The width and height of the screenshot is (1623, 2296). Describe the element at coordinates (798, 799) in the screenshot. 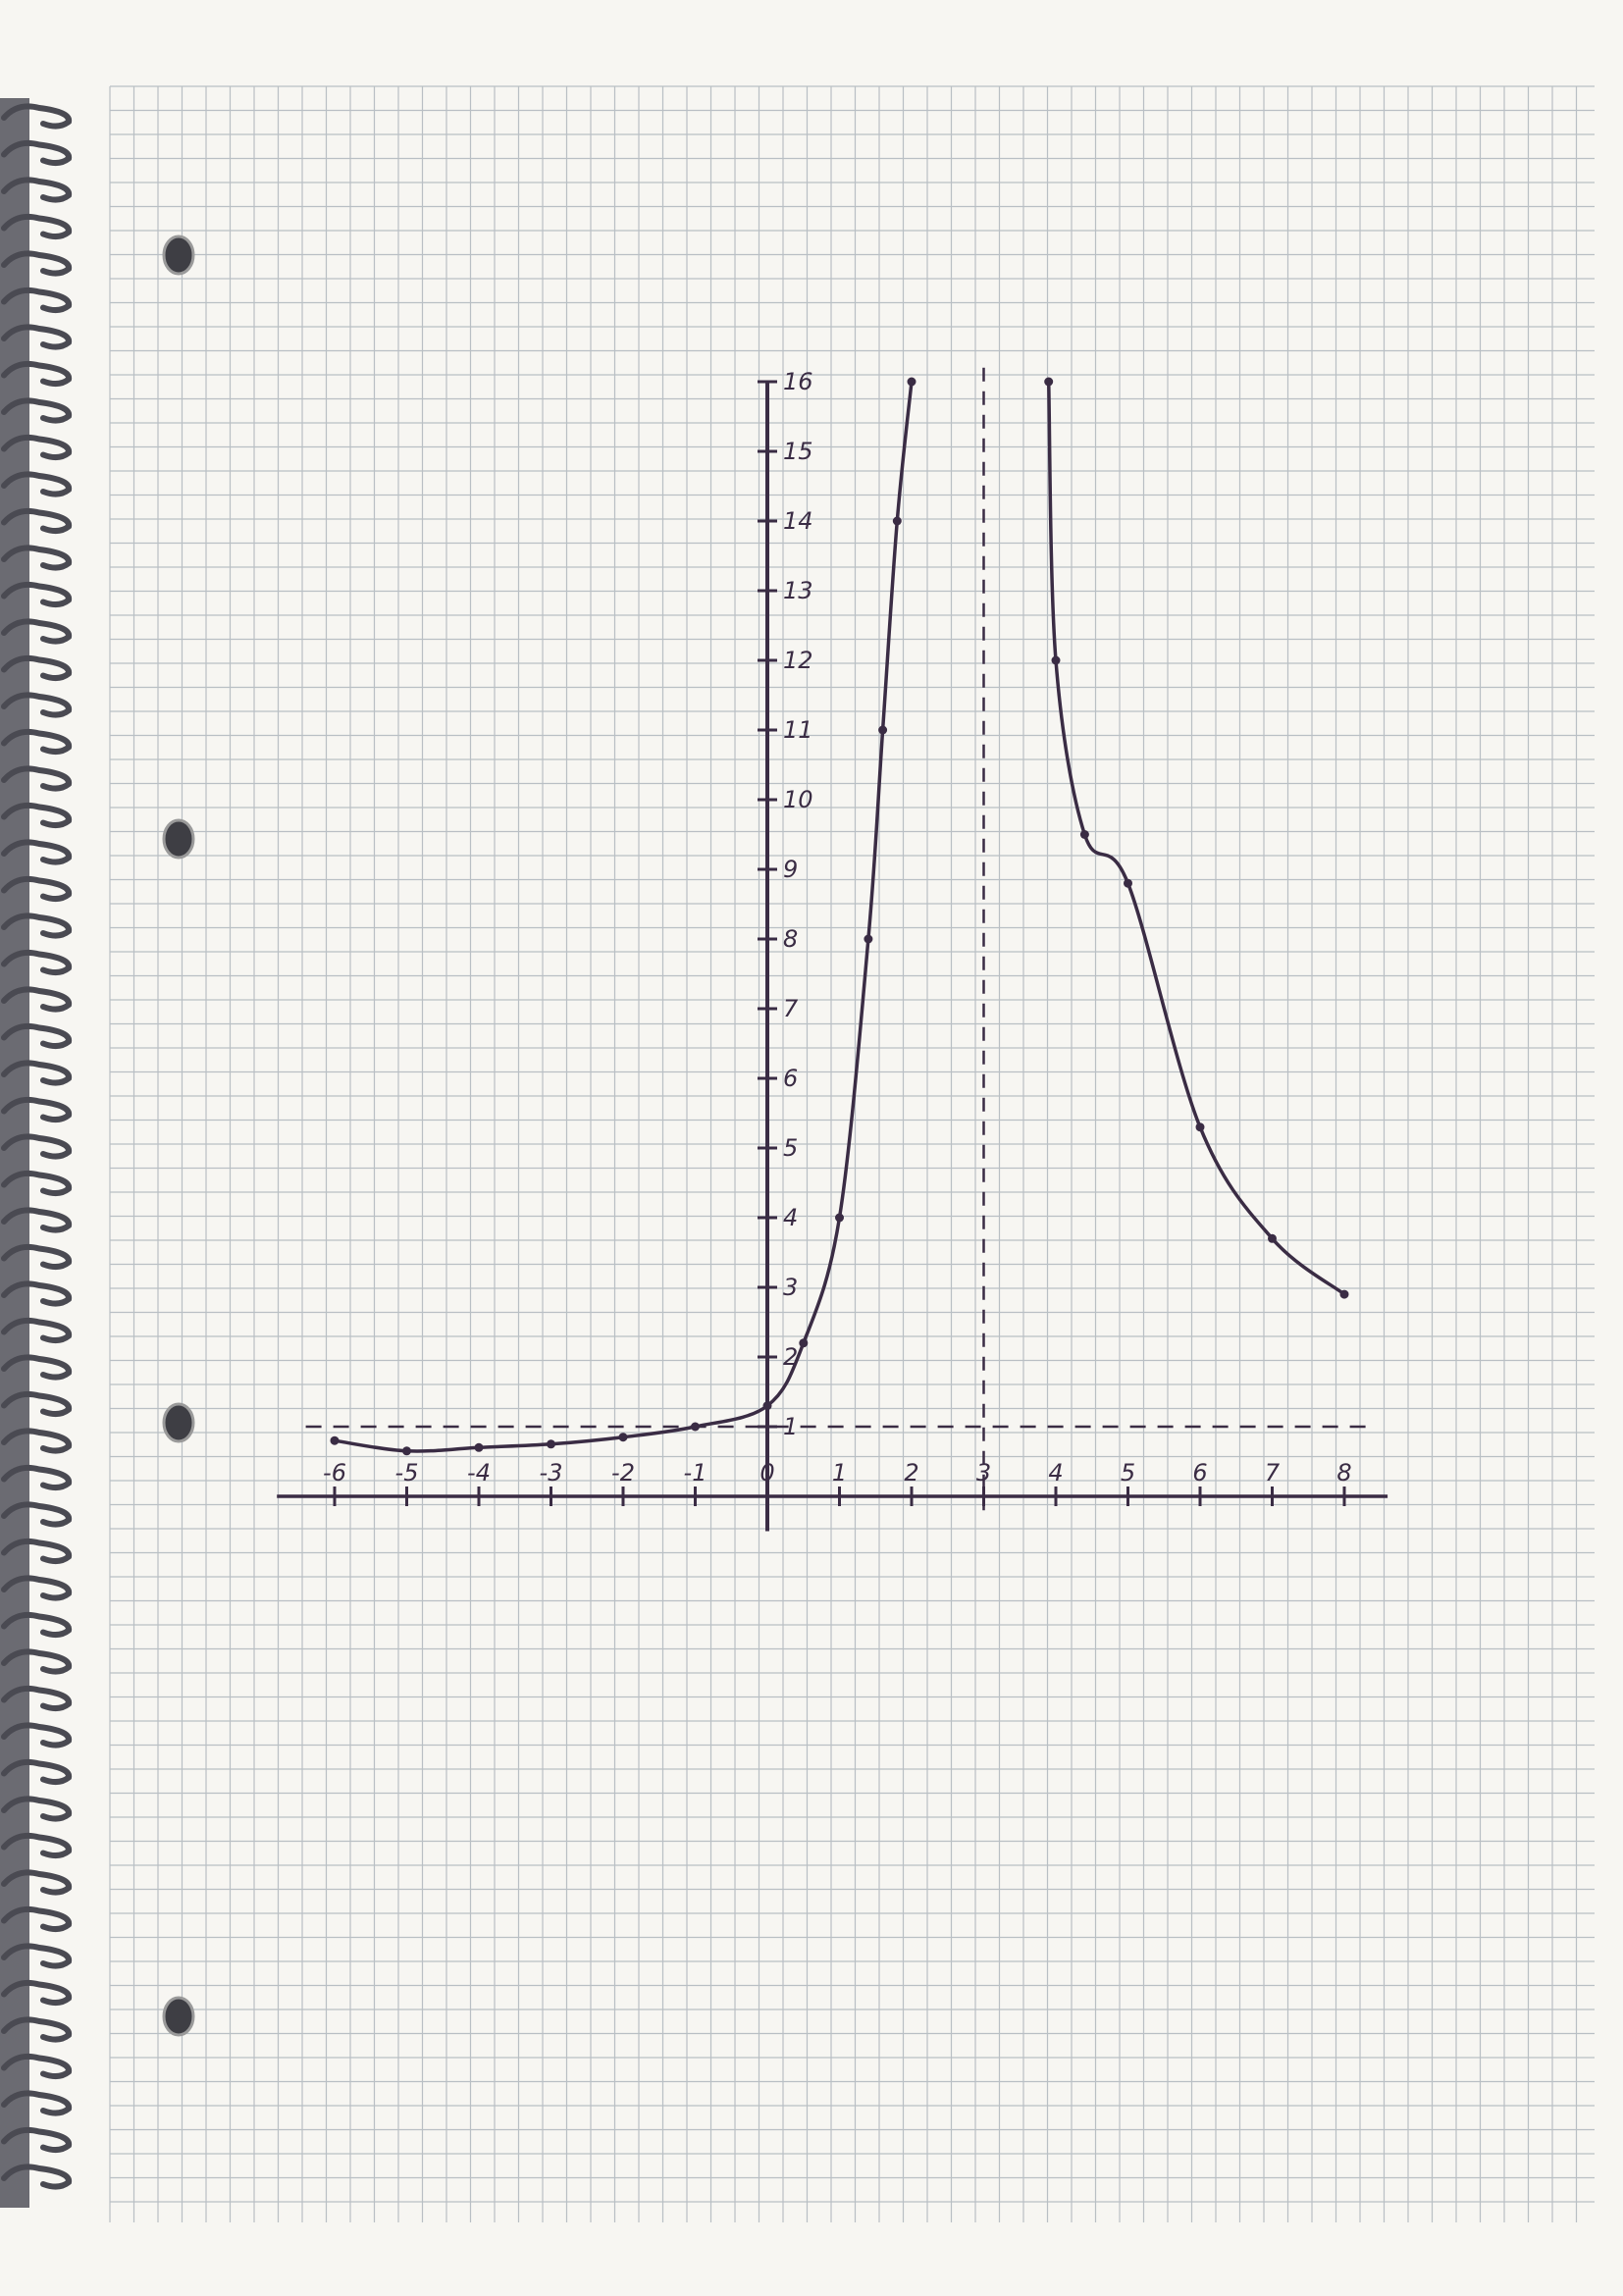

I see `y-tick-label: 10` at that location.